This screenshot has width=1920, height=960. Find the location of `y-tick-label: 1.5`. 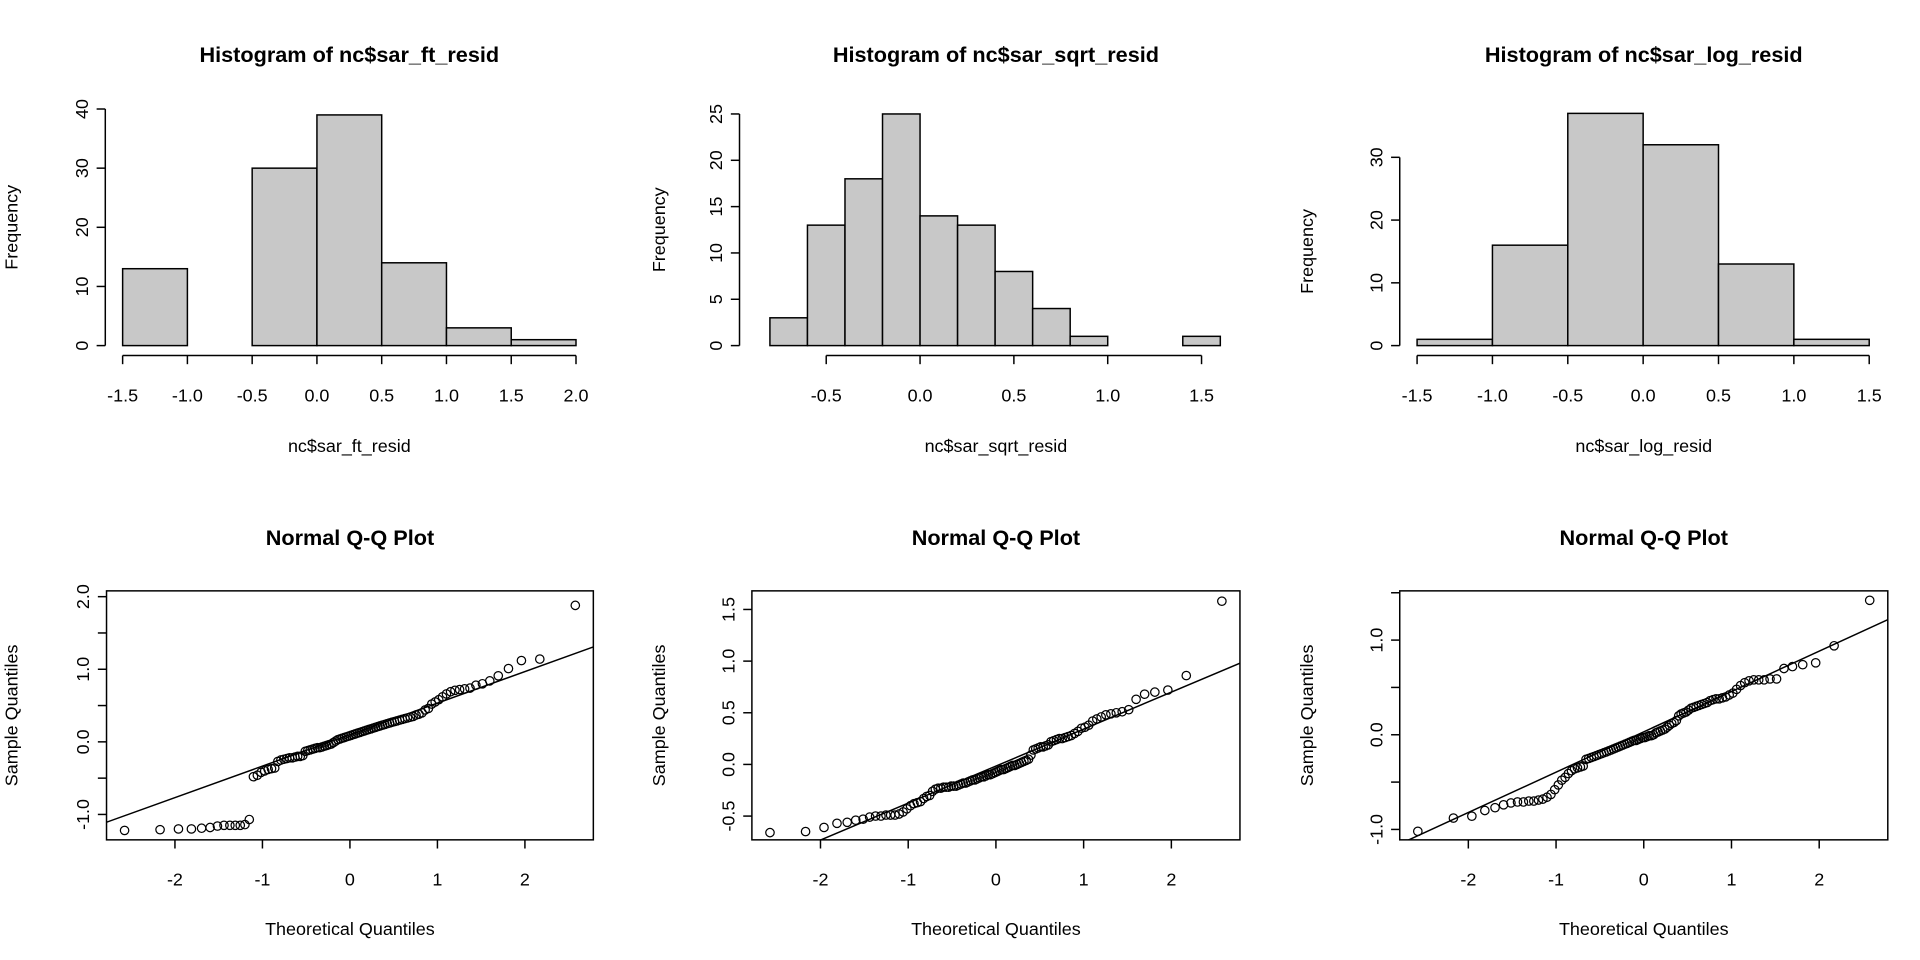

y-tick-label: 1.5 is located at coordinates (729, 609).